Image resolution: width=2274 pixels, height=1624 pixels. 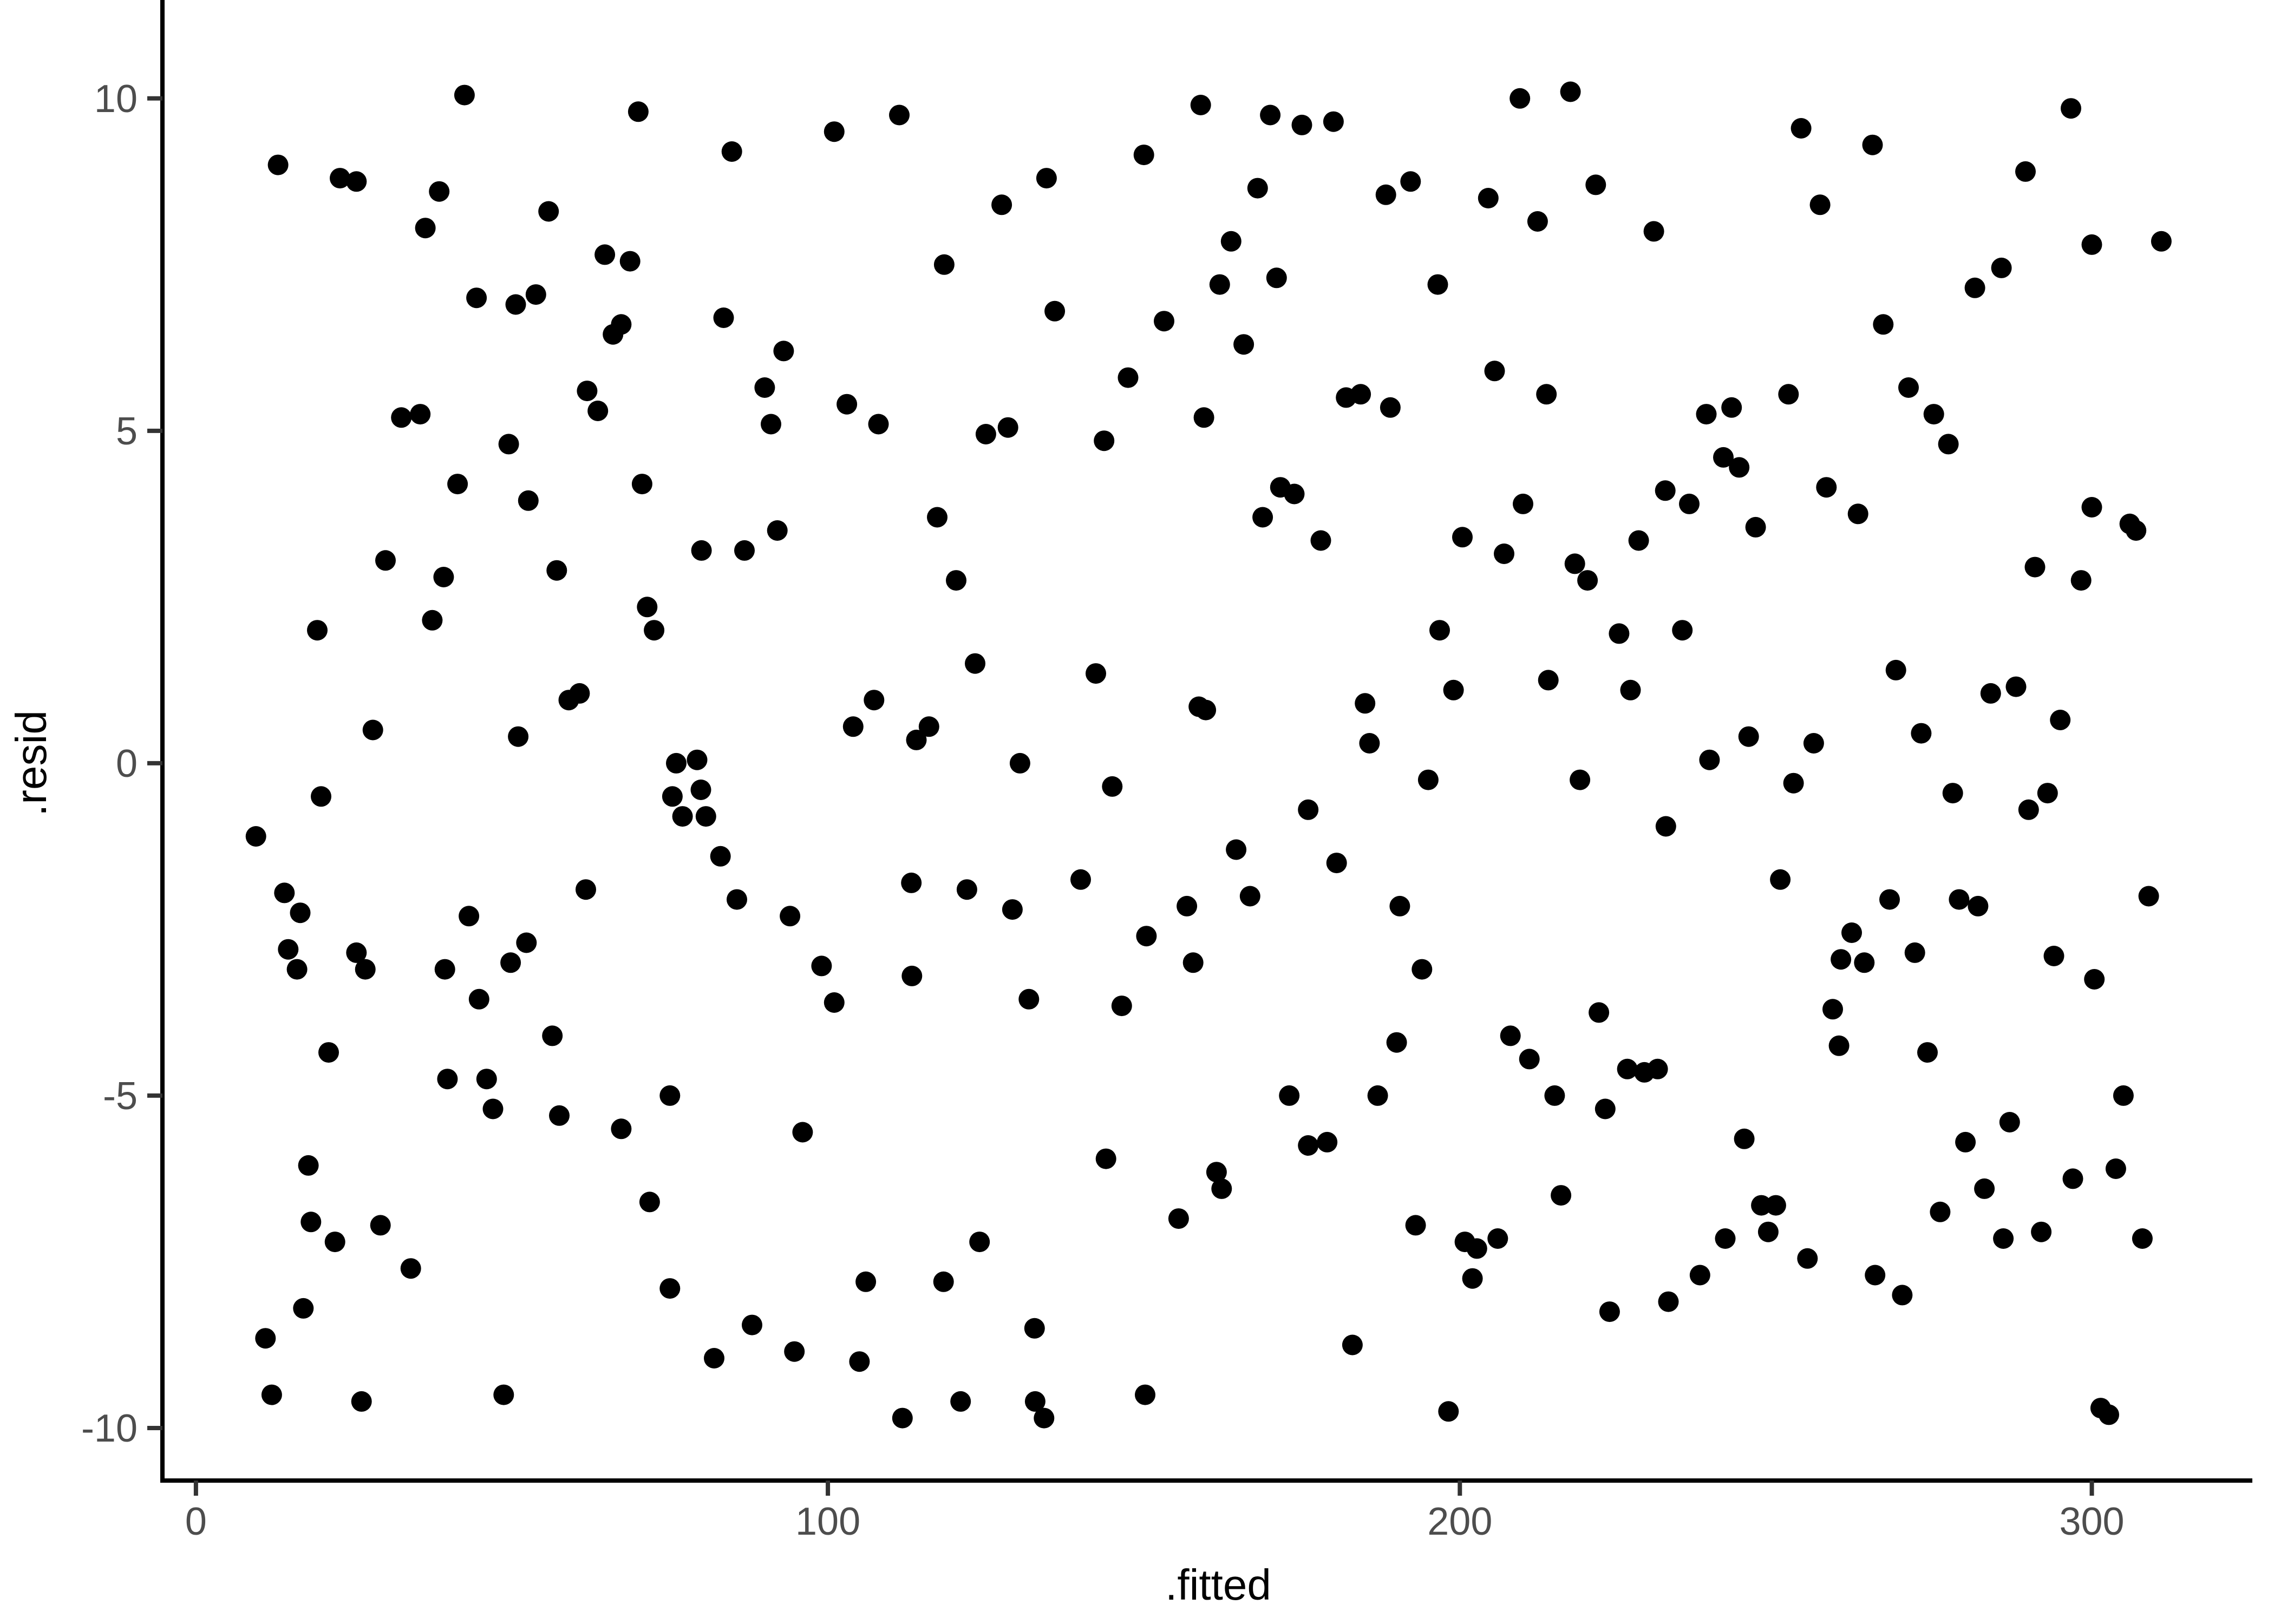 I want to click on y-tick-label: 5, so click(x=127, y=431).